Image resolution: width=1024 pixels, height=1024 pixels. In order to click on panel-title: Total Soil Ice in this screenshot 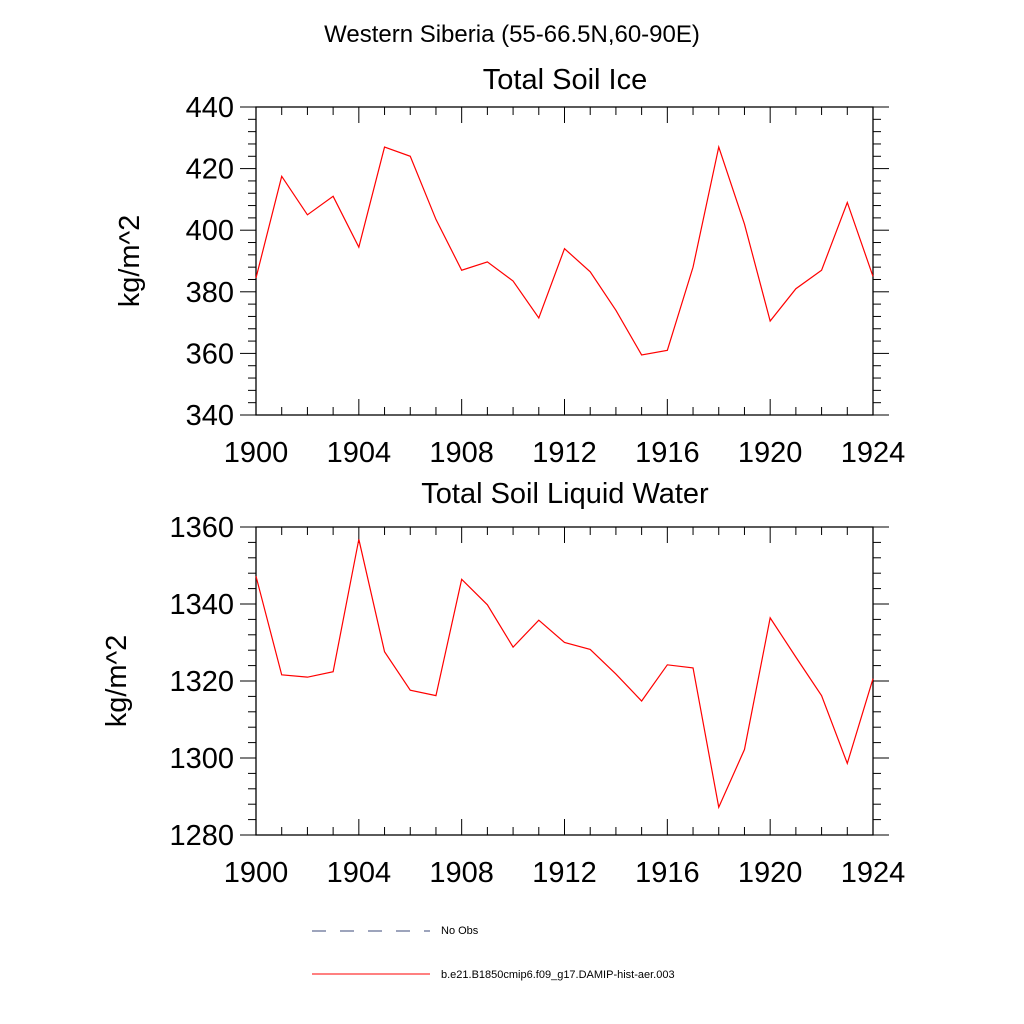, I will do `click(565, 80)`.